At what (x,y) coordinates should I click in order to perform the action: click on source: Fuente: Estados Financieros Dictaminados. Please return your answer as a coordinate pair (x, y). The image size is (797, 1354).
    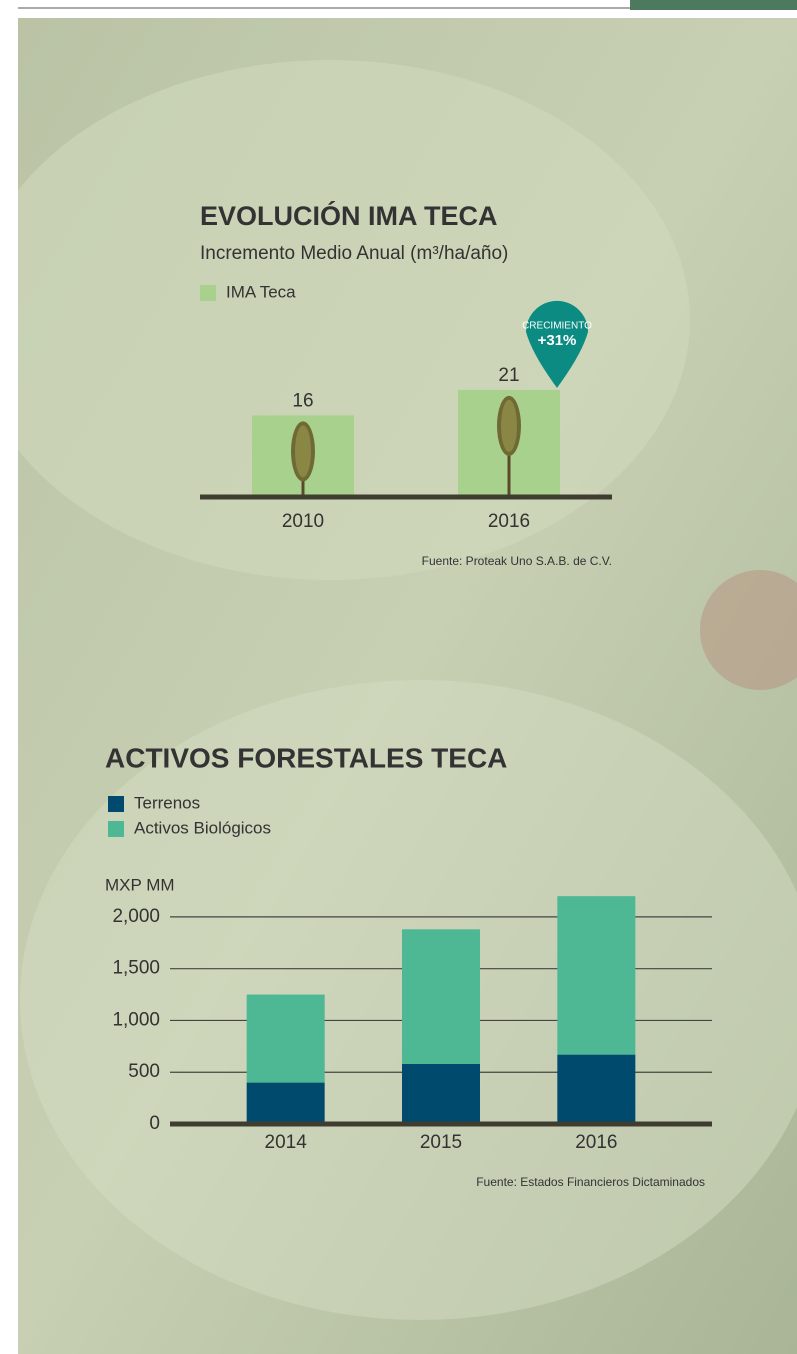
    Looking at the image, I should click on (590, 1182).